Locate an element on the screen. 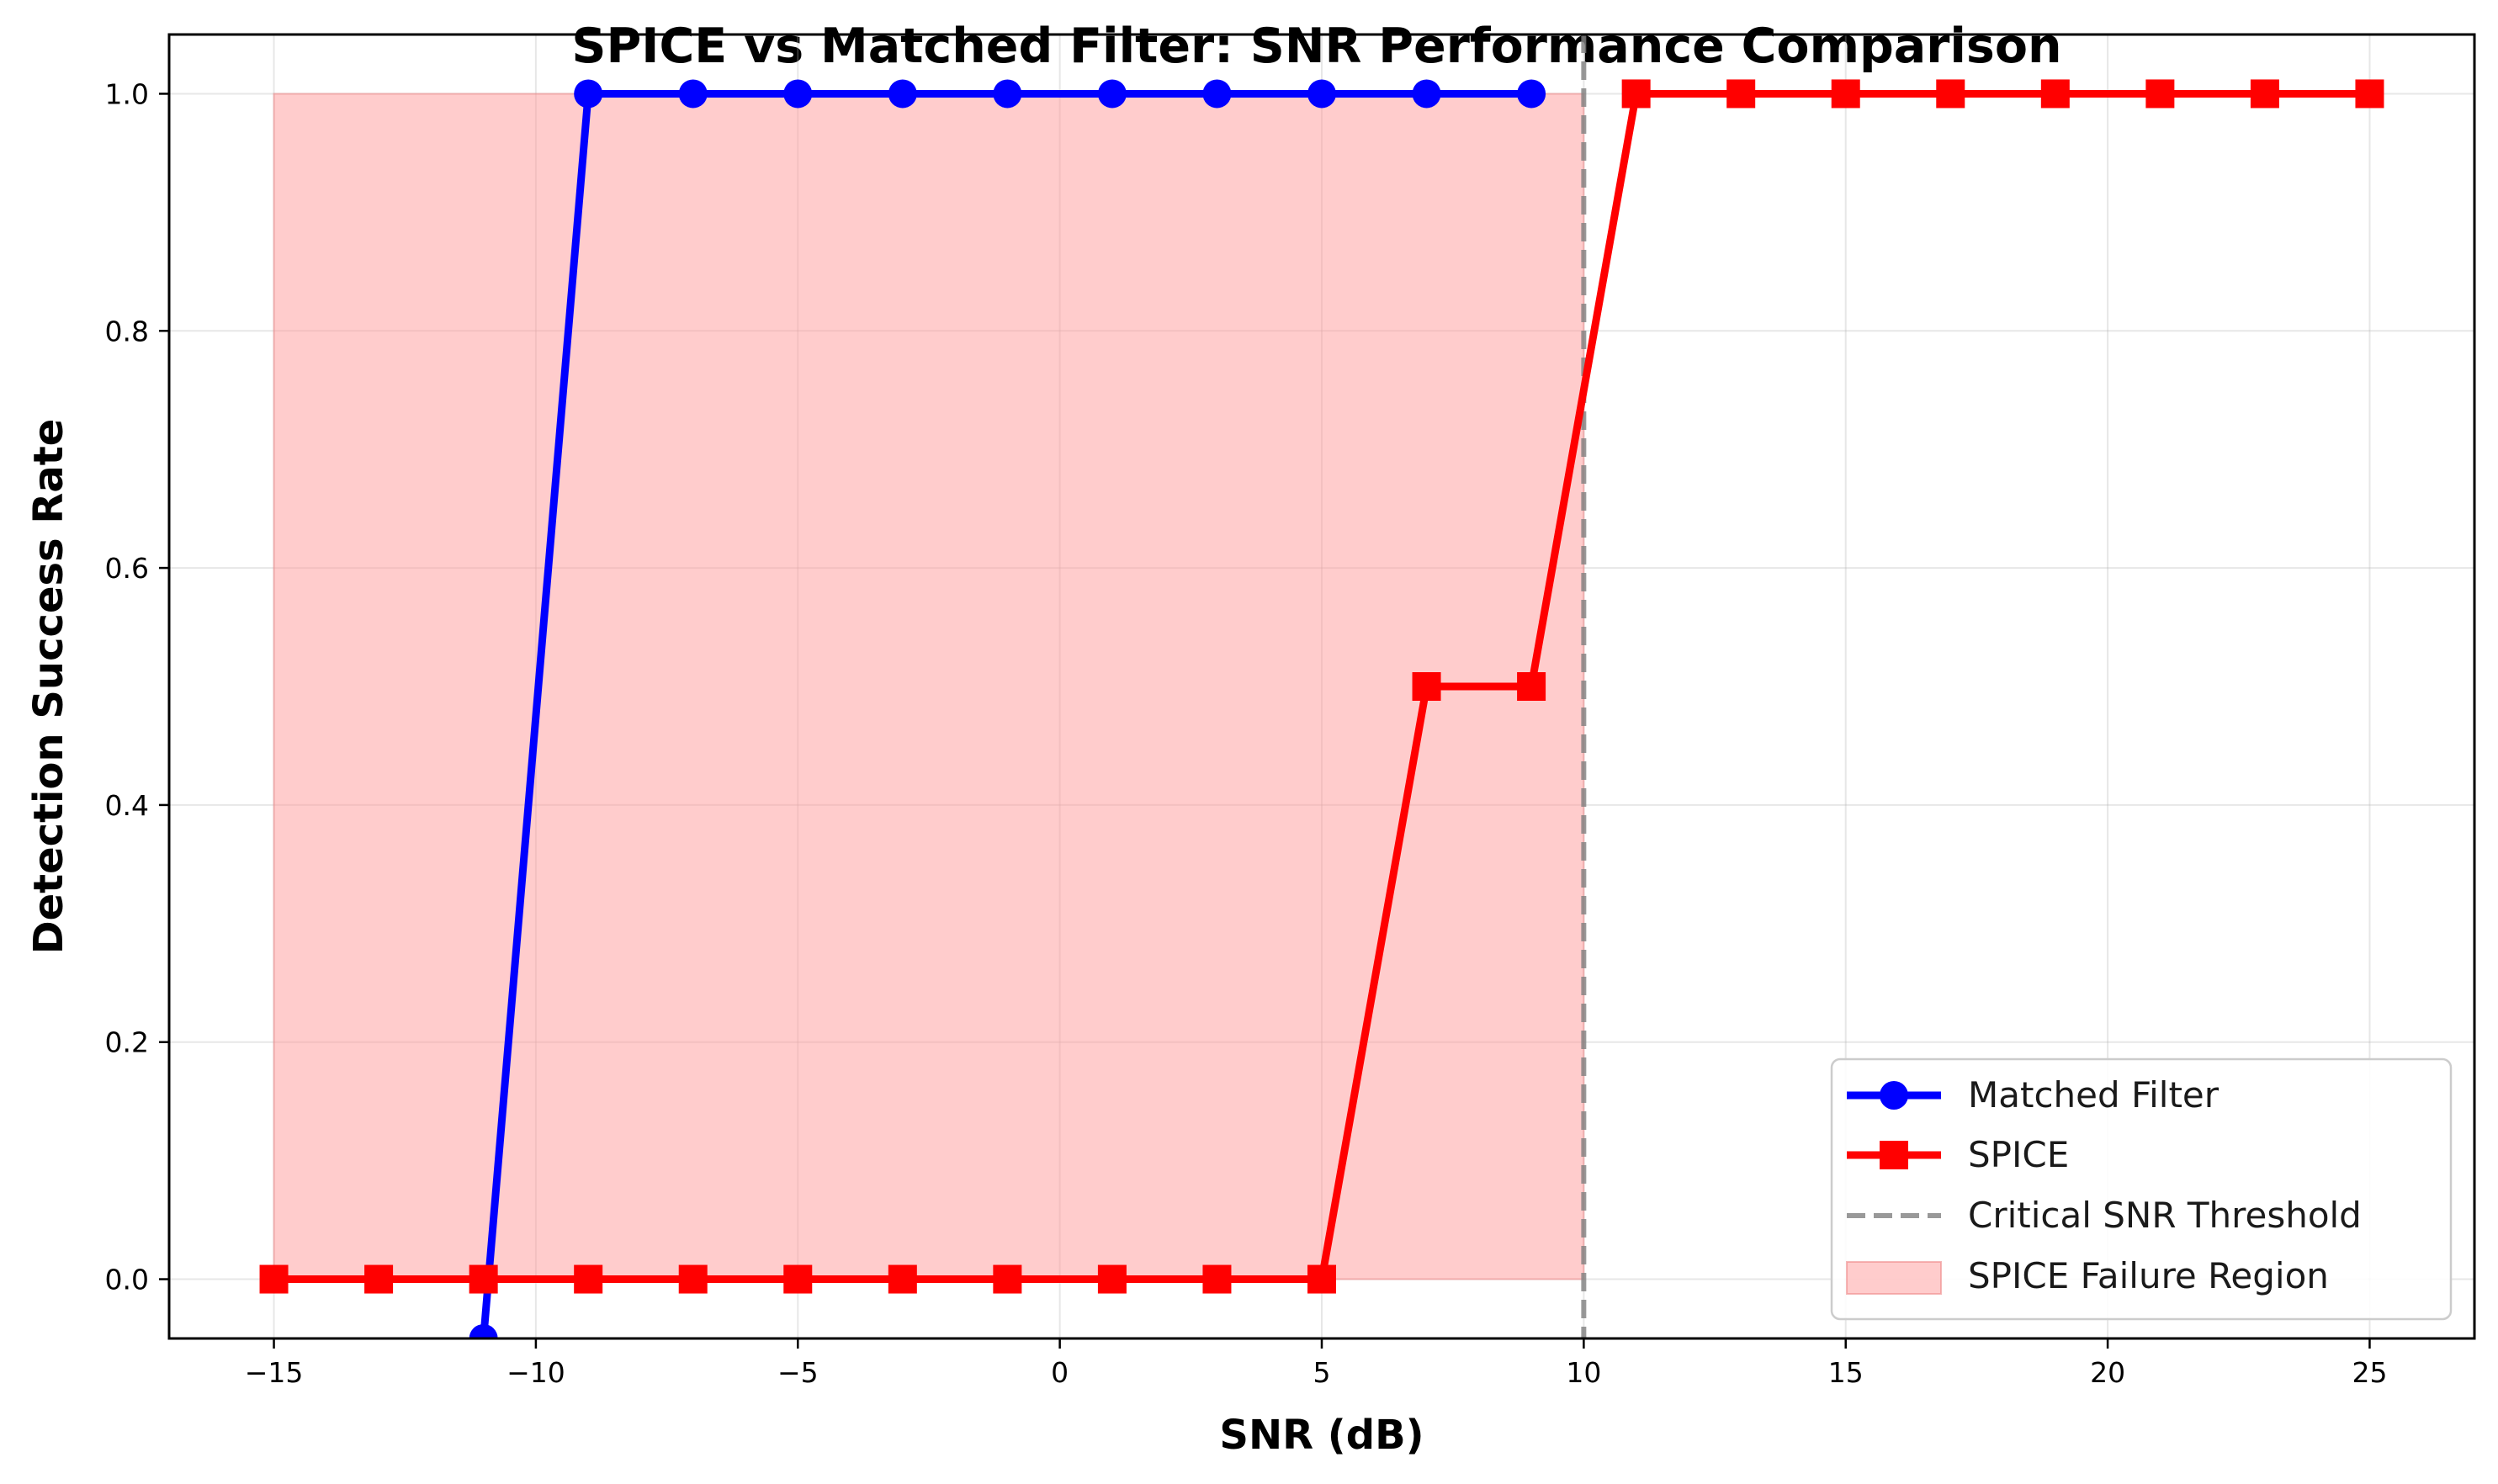 The image size is (2498, 1484). legend-marker-spice is located at coordinates (1894, 1155).